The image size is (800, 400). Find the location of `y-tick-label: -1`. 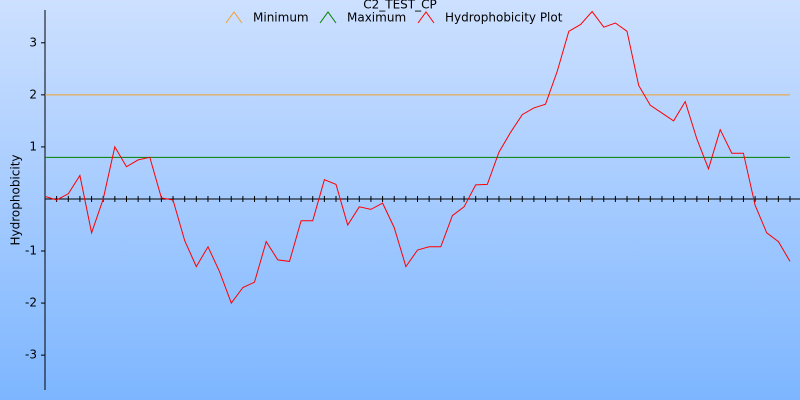

y-tick-label: -1 is located at coordinates (31, 251).